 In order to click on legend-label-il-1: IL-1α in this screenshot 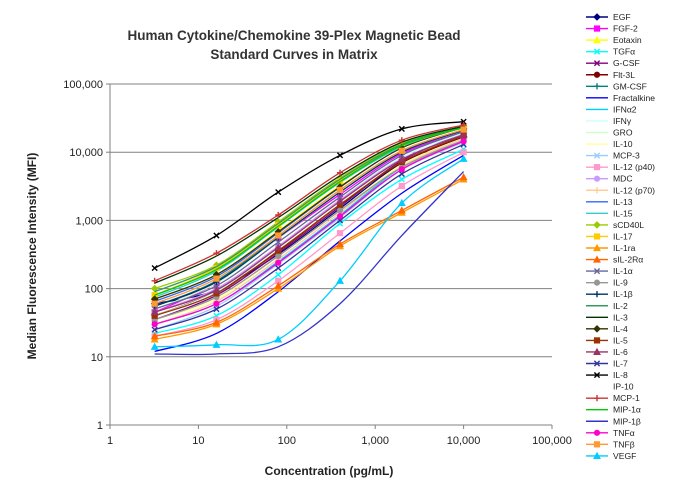, I will do `click(623, 271)`.